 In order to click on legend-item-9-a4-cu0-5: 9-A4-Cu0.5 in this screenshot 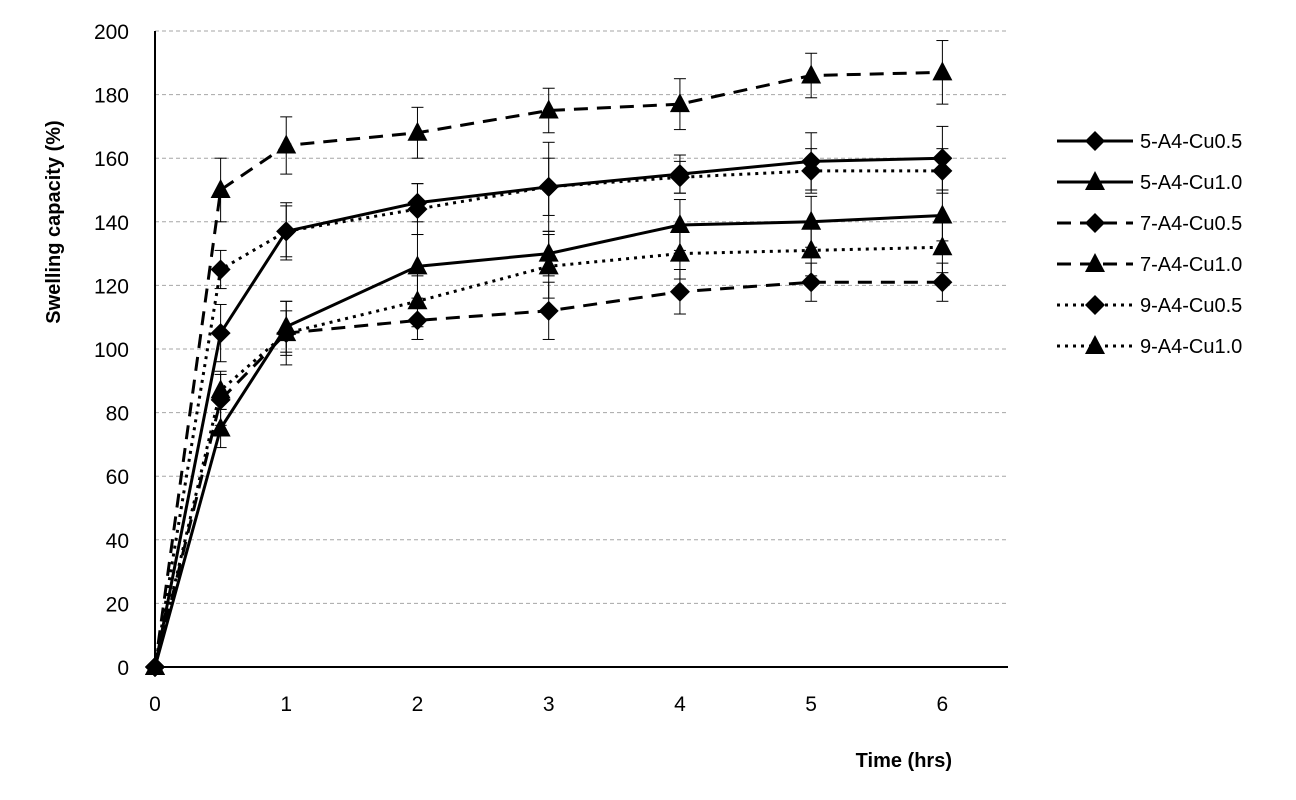, I will do `click(1149, 306)`.